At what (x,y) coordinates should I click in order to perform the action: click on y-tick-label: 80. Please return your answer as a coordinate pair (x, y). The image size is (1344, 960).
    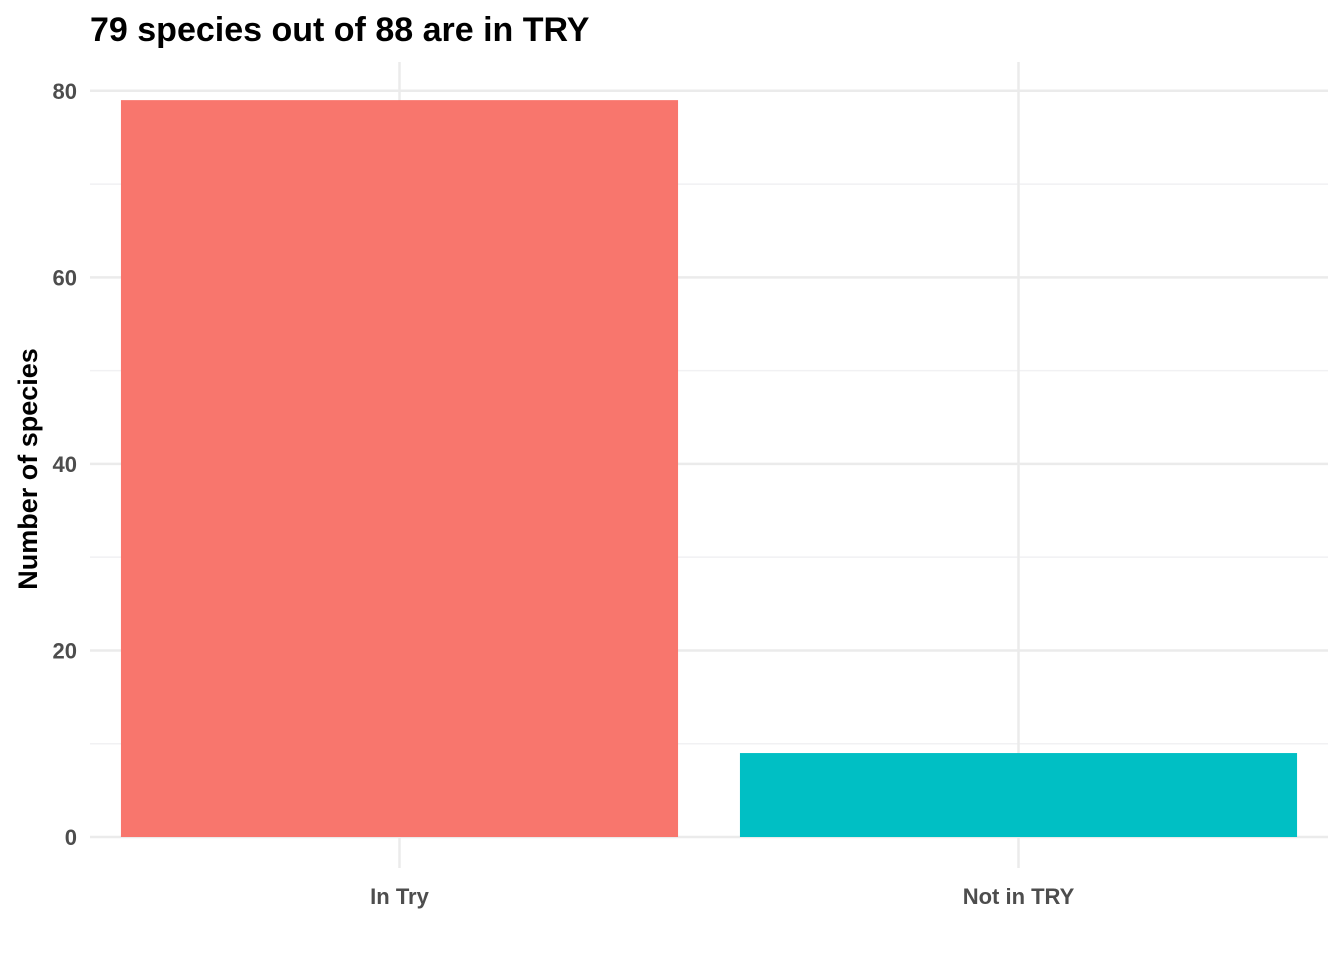
    Looking at the image, I should click on (65, 91).